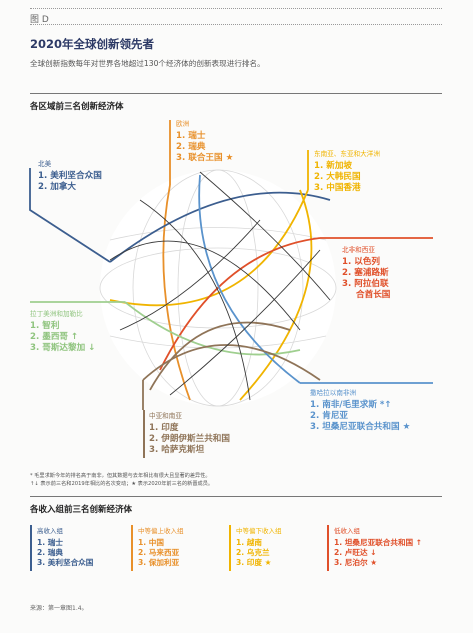 This screenshot has height=633, width=473. What do you see at coordinates (236, 496) in the screenshot?
I see `income-rule` at bounding box center [236, 496].